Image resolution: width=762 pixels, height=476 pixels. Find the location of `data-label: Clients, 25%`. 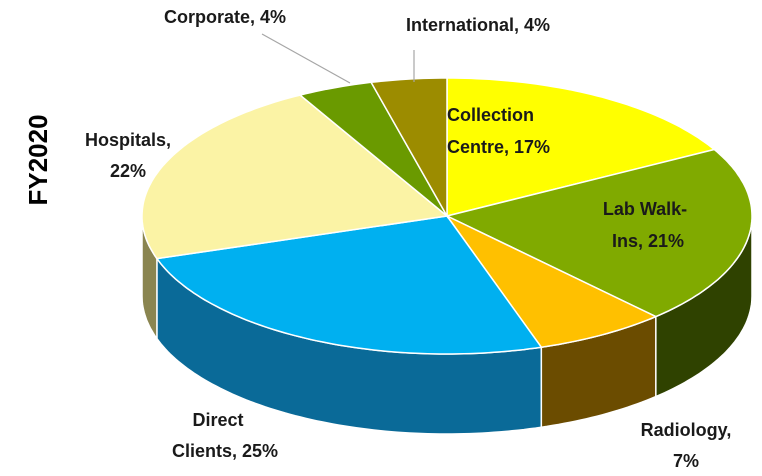

data-label: Clients, 25% is located at coordinates (225, 451).